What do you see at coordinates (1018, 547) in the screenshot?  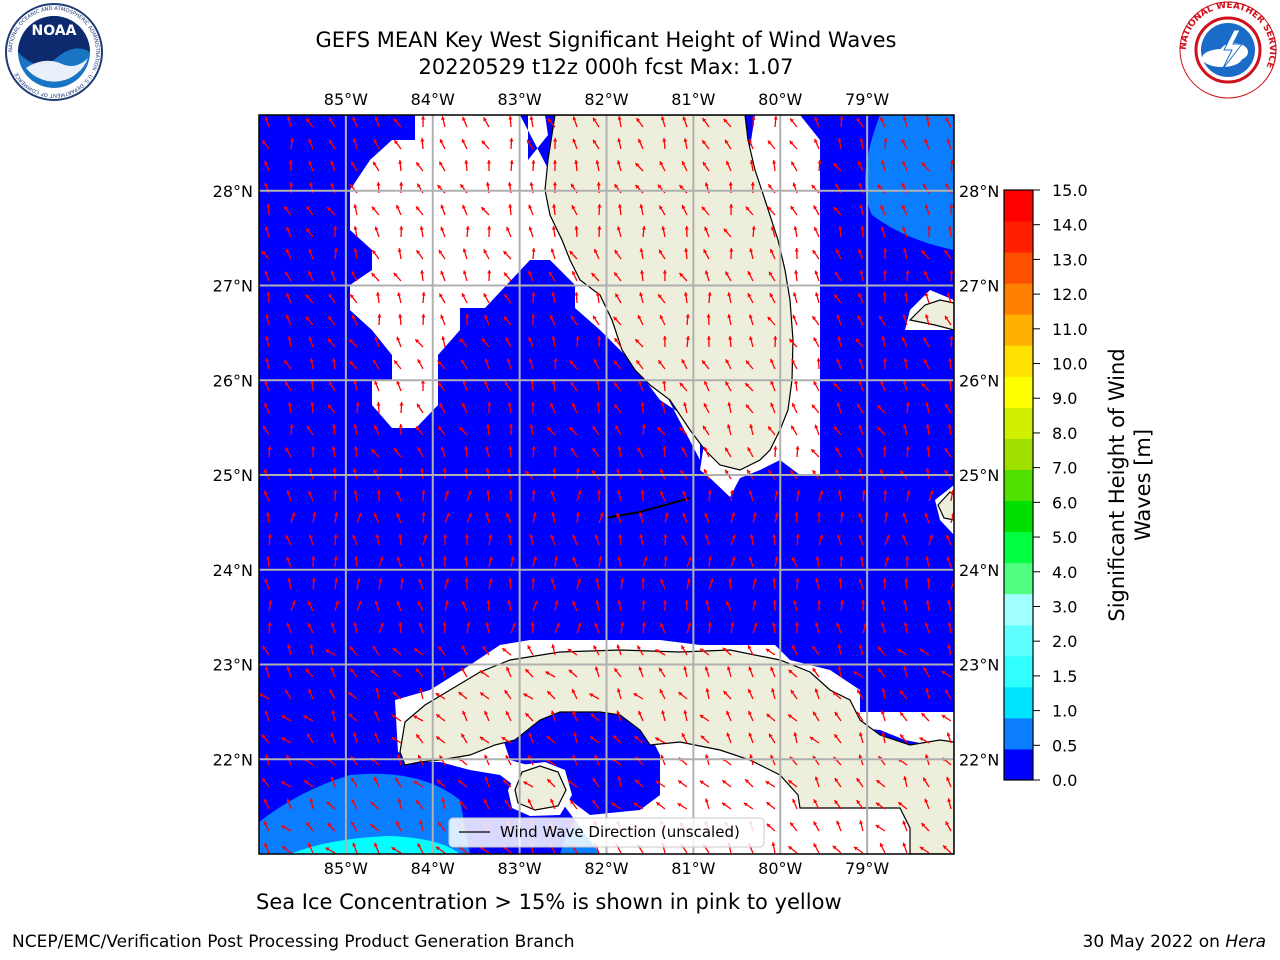 I see `colorbar-segment` at bounding box center [1018, 547].